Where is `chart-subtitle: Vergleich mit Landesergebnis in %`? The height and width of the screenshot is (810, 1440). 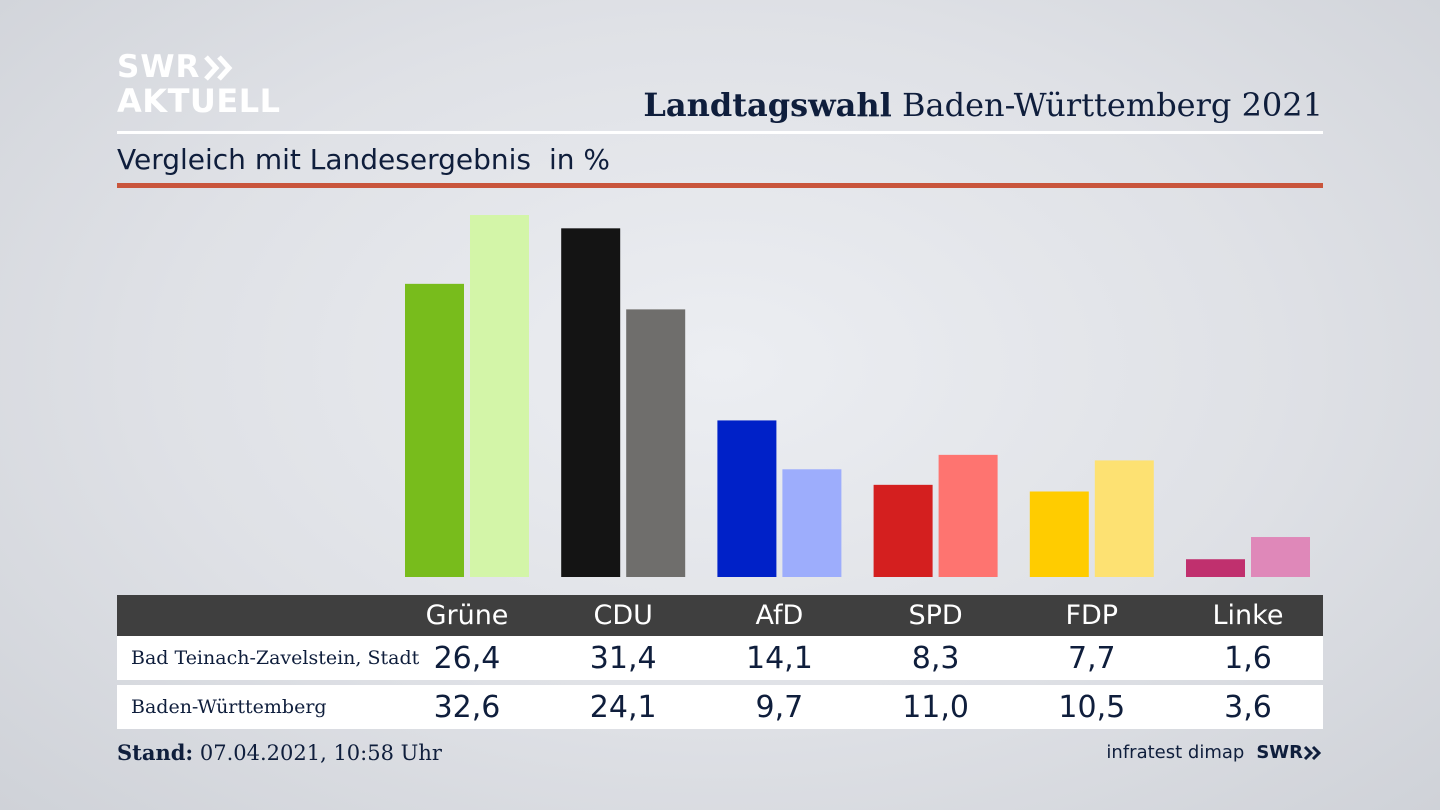 chart-subtitle: Vergleich mit Landesergebnis in % is located at coordinates (363, 159).